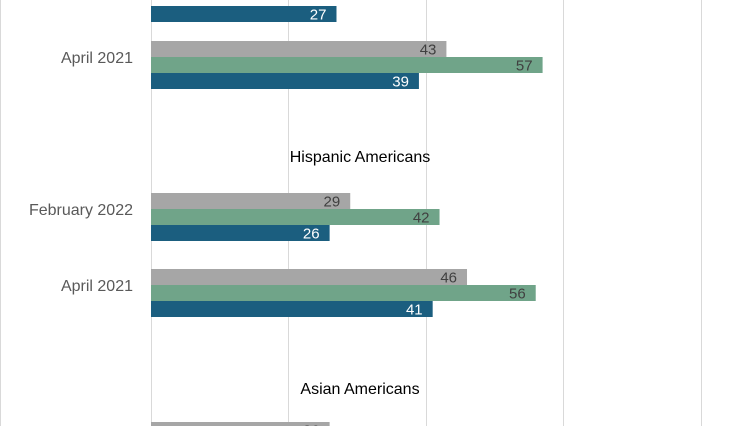  Describe the element at coordinates (524, 66) in the screenshot. I see `bar-value-label: 57` at that location.